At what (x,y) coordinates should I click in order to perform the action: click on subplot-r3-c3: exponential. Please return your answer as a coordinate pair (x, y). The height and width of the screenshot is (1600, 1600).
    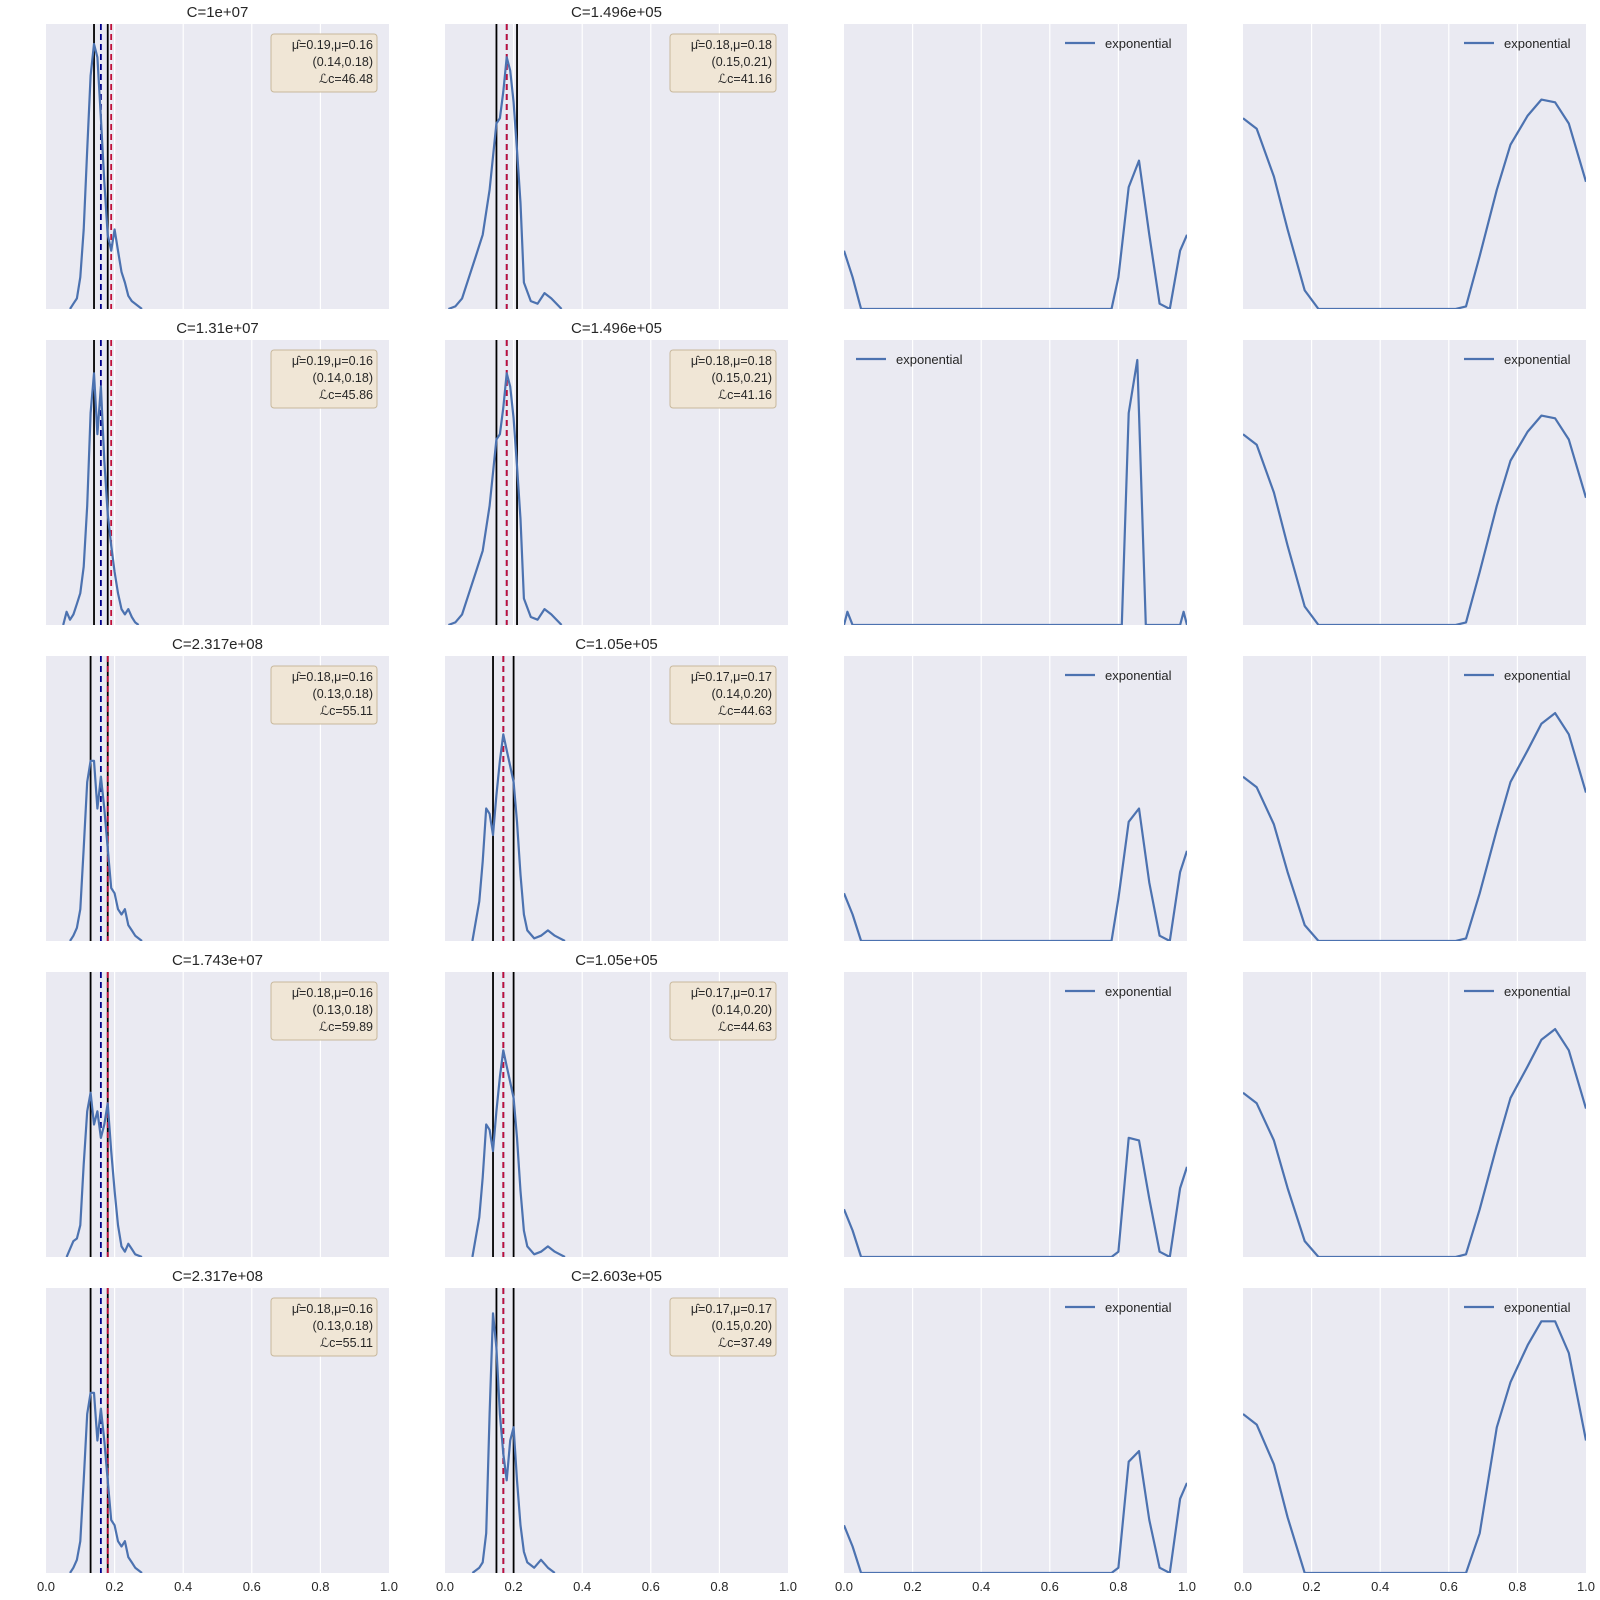
    Looking at the image, I should click on (1414, 1114).